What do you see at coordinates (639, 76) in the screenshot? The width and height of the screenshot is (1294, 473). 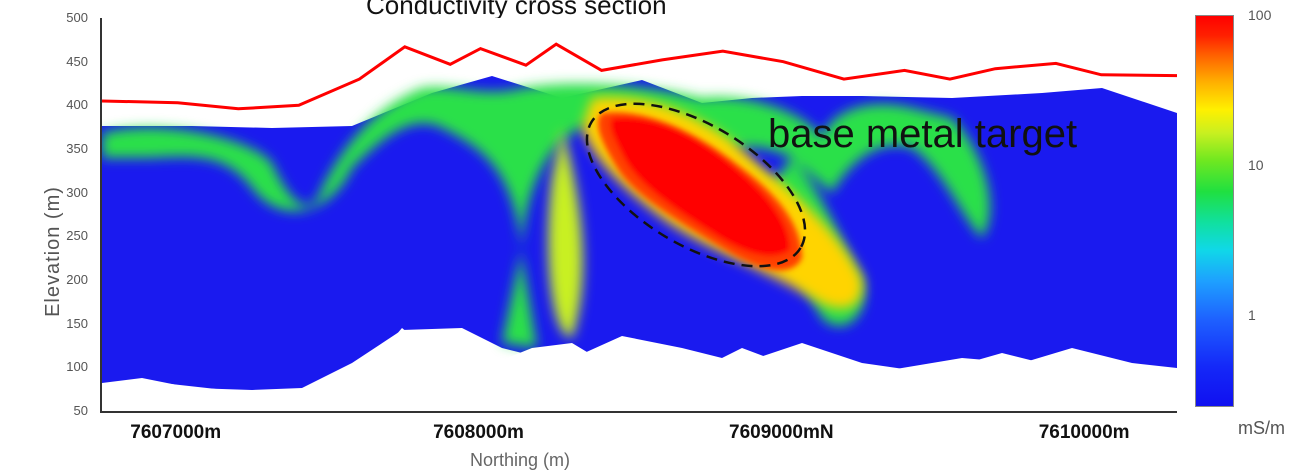 I see `surface-elevation-line` at bounding box center [639, 76].